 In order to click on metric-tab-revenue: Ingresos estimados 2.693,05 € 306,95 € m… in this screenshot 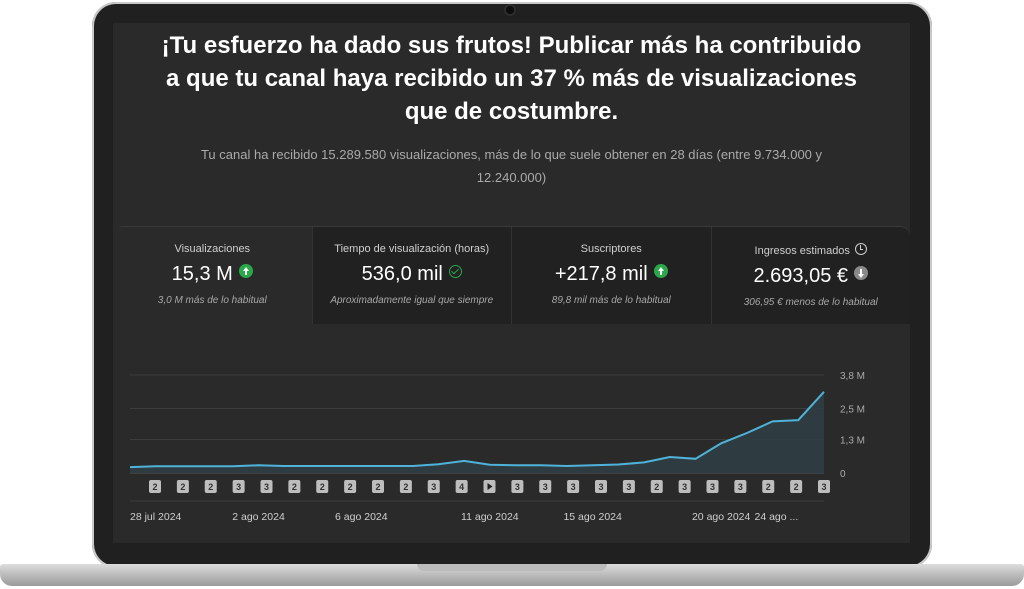, I will do `click(811, 275)`.